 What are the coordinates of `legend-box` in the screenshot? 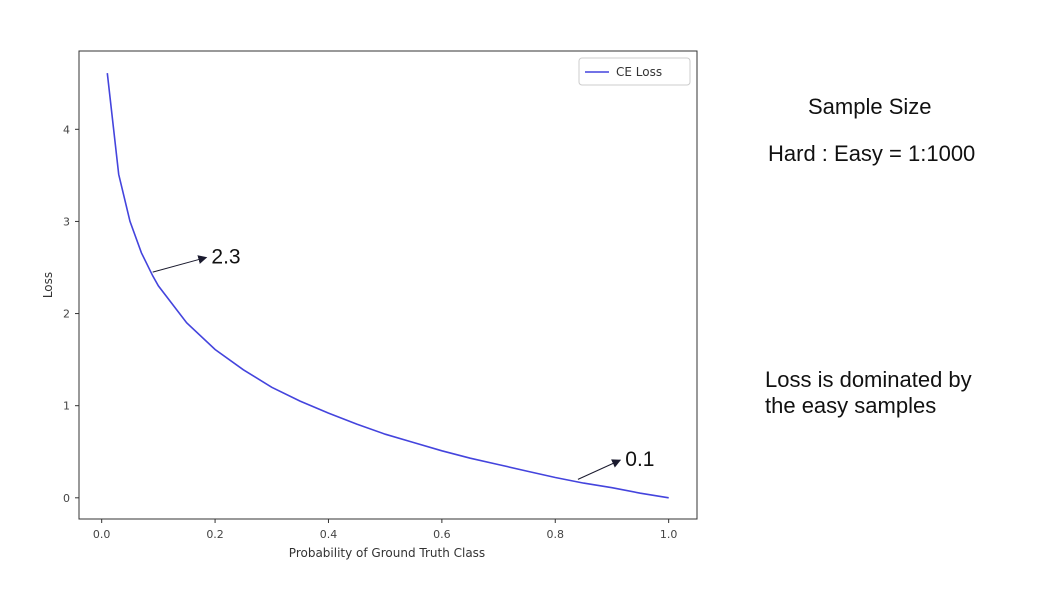 It's located at (634, 71).